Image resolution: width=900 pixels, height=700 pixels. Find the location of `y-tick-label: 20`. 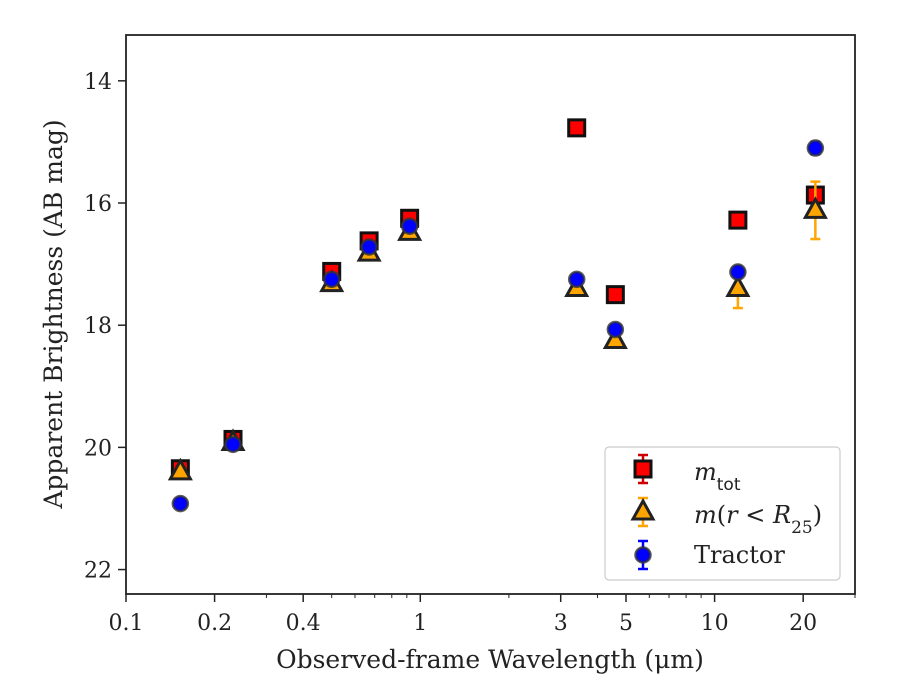

y-tick-label: 20 is located at coordinates (98, 448).